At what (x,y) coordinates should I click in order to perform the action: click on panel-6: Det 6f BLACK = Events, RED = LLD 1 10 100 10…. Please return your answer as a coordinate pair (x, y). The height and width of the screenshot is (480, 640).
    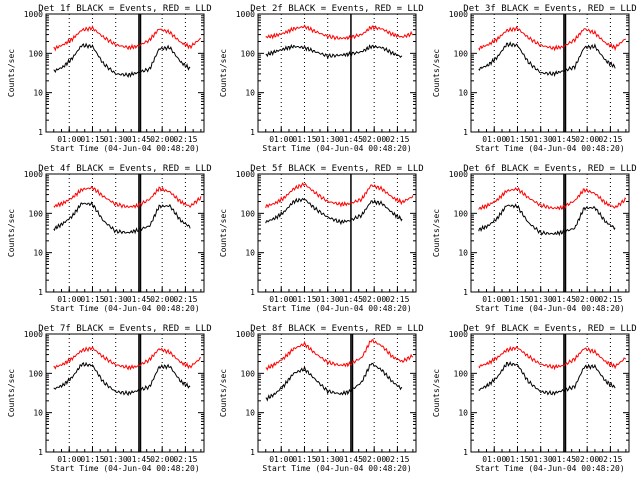
    Looking at the image, I should click on (534, 238).